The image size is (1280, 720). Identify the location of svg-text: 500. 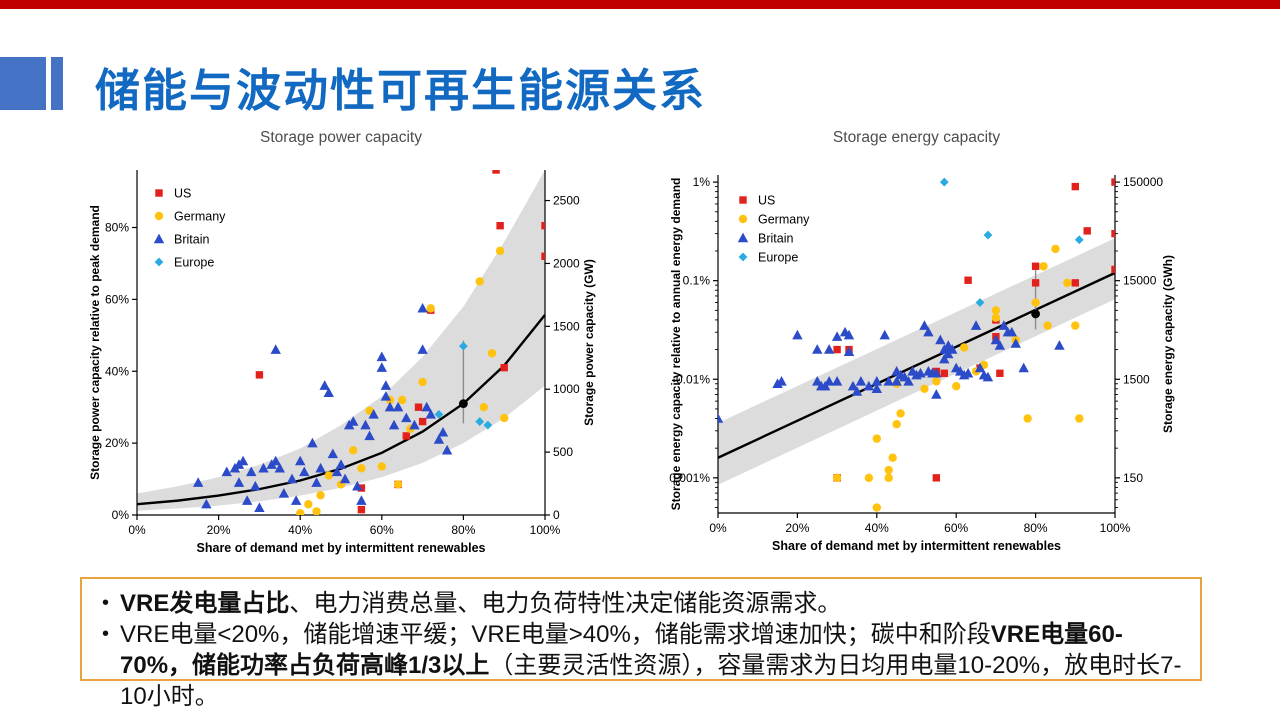
(563, 452).